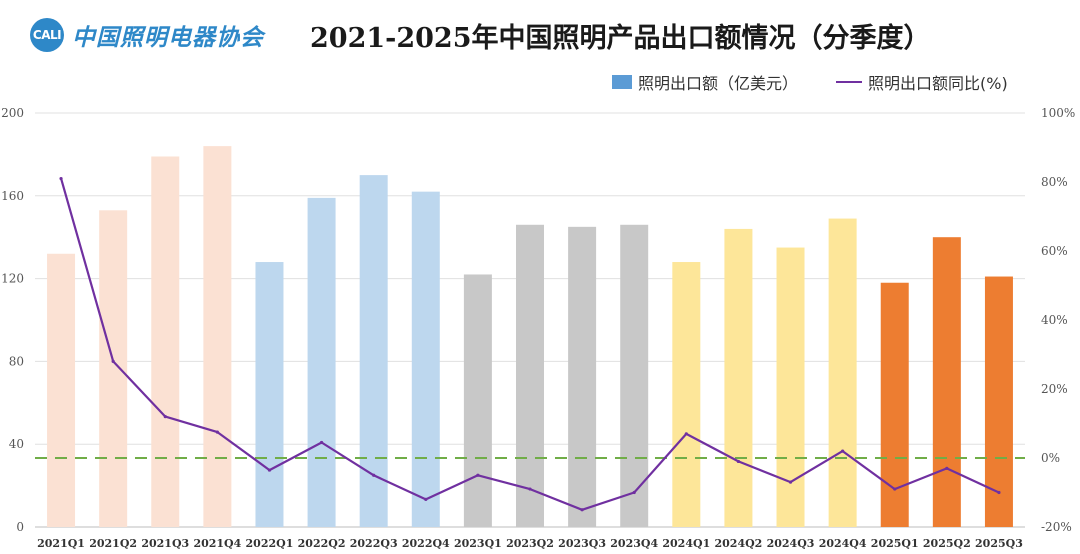 This screenshot has width=1080, height=554. I want to click on bar-2023Q4, so click(634, 375).